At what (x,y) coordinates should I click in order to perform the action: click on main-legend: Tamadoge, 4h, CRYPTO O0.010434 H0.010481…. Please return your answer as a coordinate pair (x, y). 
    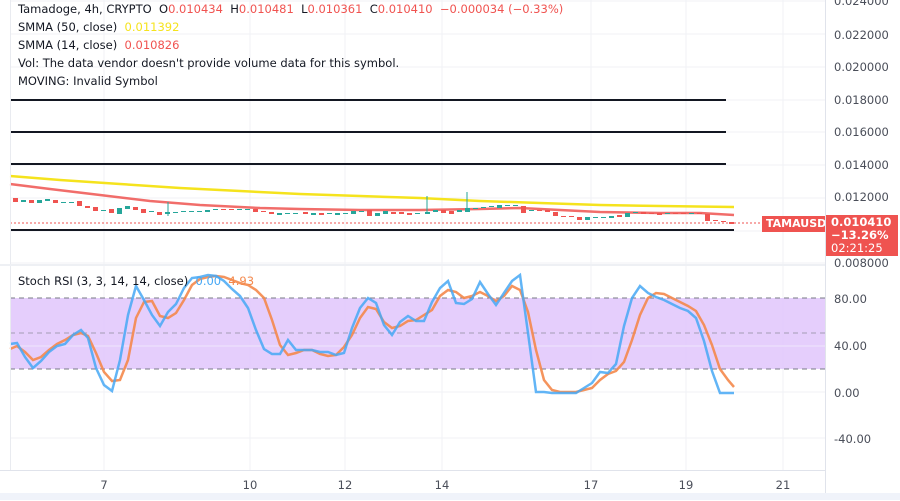
    Looking at the image, I should click on (290, 45).